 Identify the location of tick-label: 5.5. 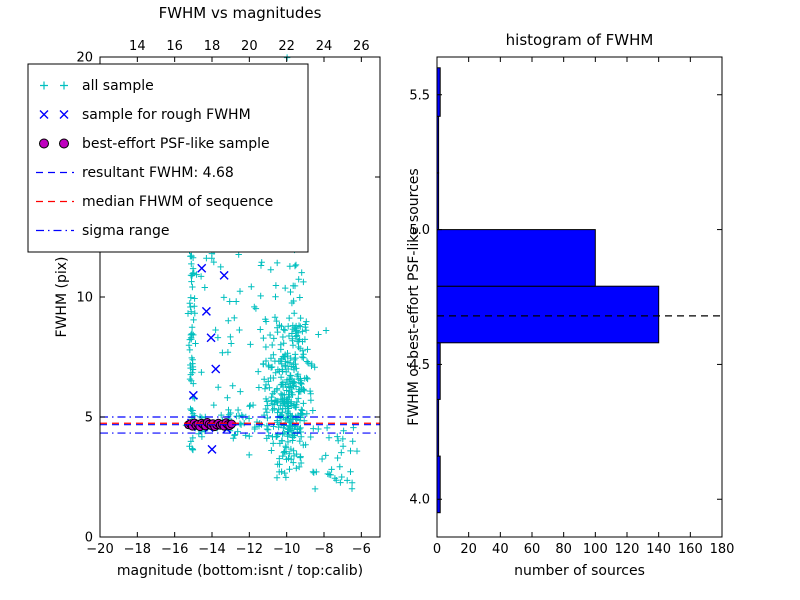
(419, 95).